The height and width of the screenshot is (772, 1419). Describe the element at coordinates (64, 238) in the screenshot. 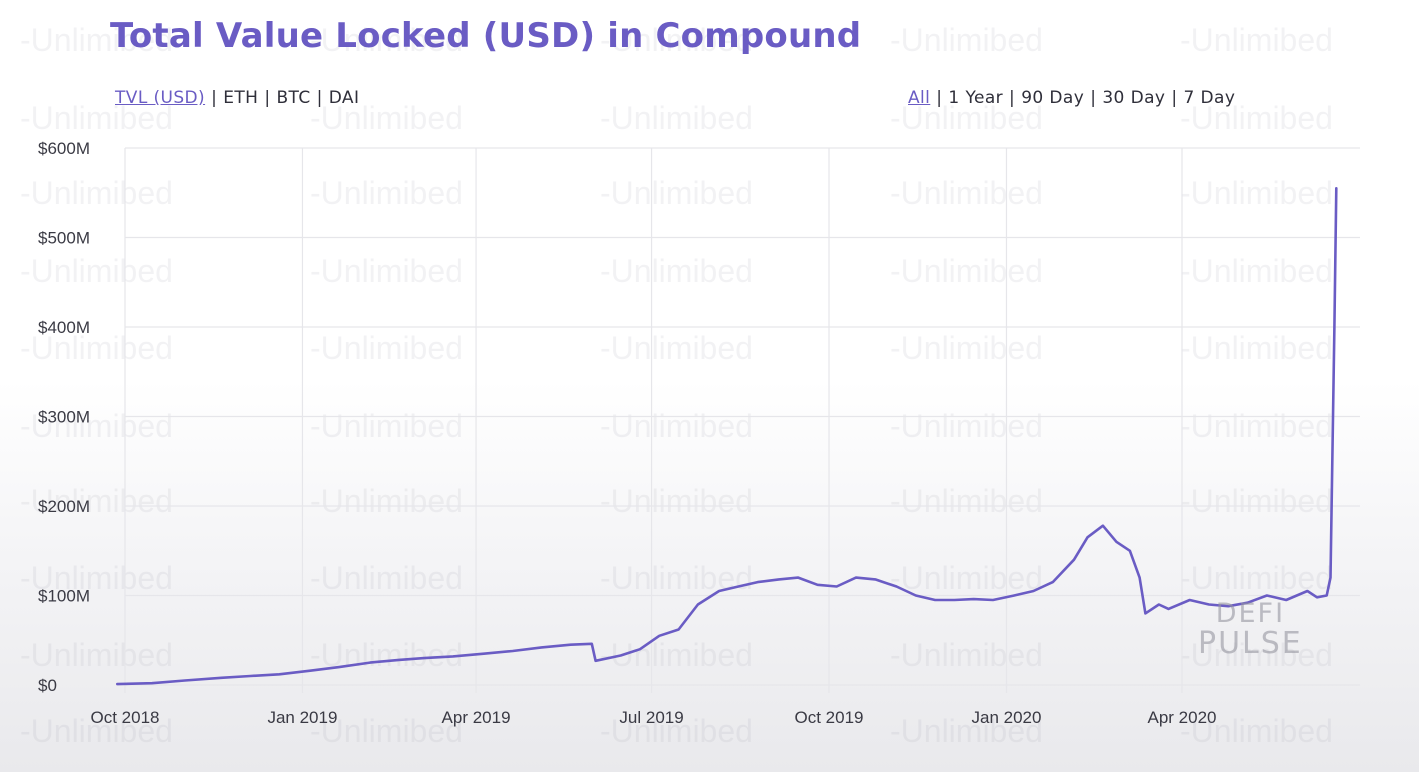

I see `y-tick-label: $500M` at that location.